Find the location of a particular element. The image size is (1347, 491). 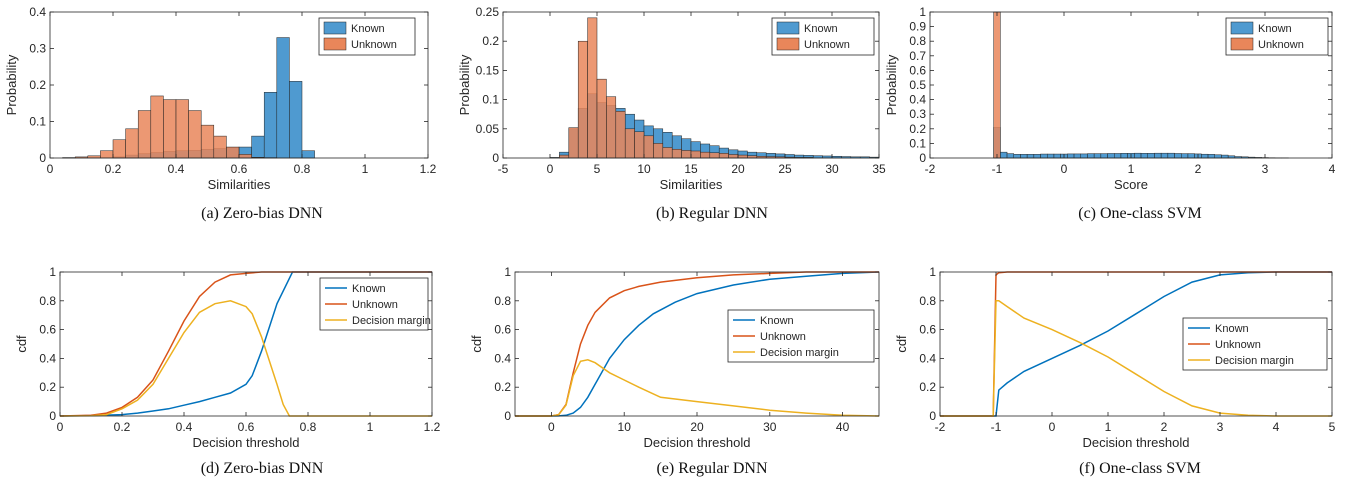

caption-a: (a) Zero-bias DNN is located at coordinates (262, 214).